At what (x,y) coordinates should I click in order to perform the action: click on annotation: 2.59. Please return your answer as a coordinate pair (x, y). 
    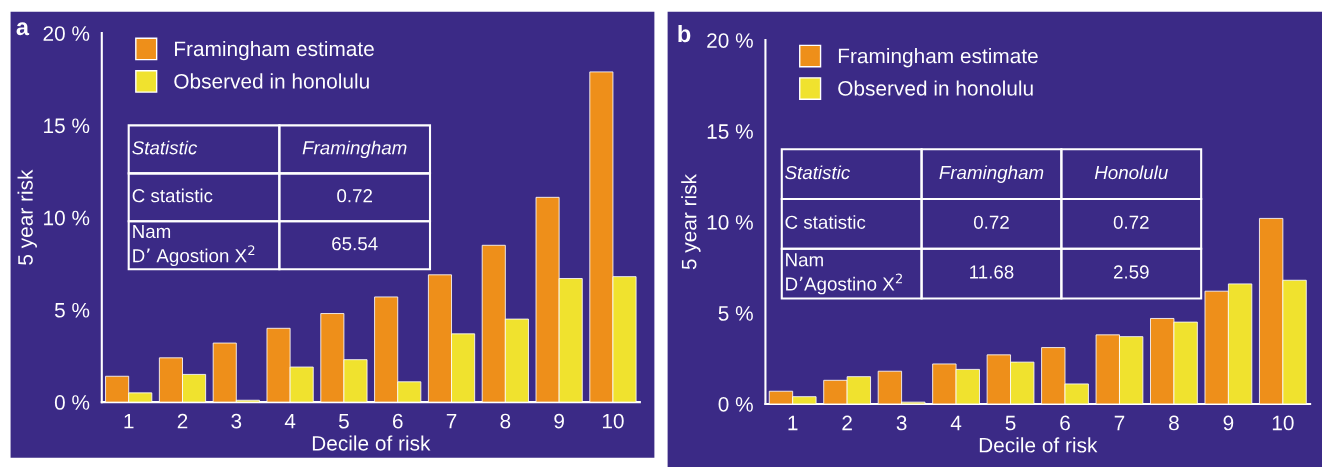
    Looking at the image, I should click on (1131, 272).